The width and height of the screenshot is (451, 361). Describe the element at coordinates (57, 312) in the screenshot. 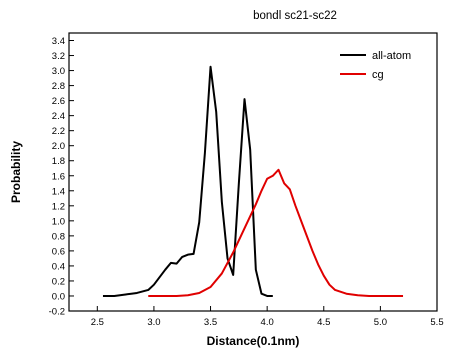

I see `y-tick-label: -0.2` at that location.